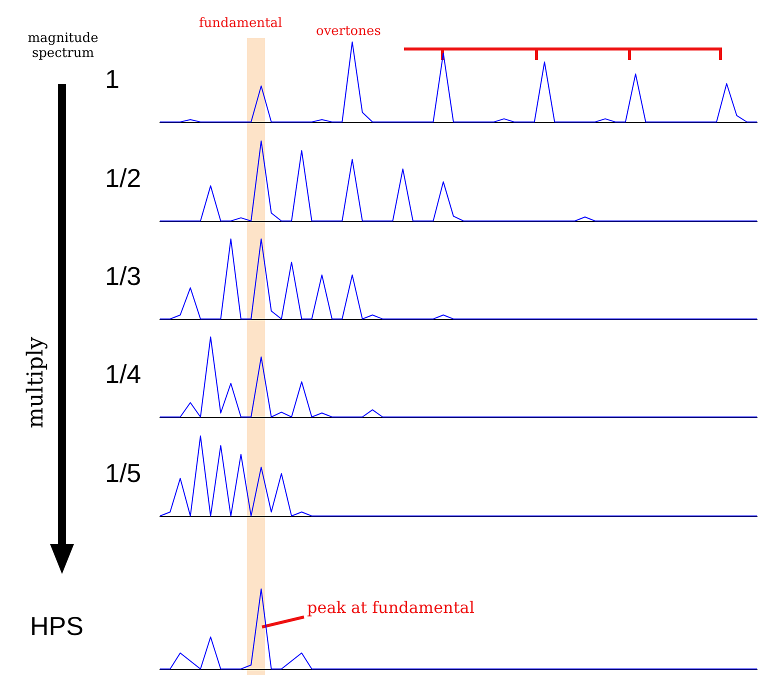 Image resolution: width=760 pixels, height=675 pixels. Describe the element at coordinates (348, 31) in the screenshot. I see `text: overtones` at that location.